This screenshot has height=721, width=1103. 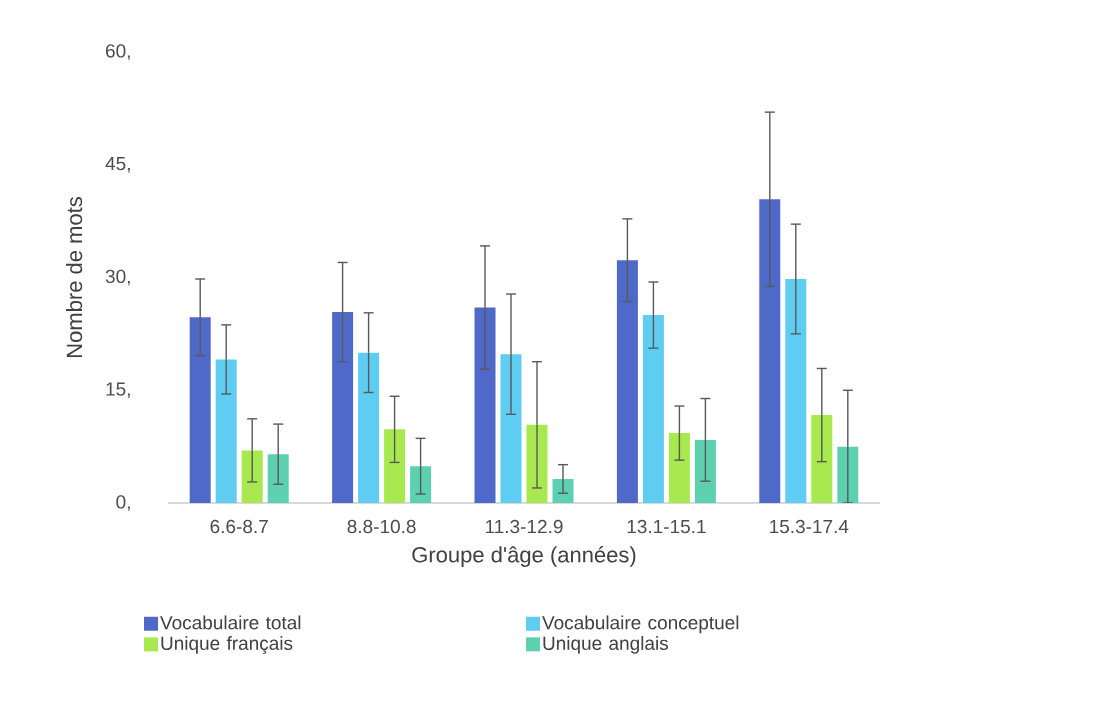 I want to click on x-tick-label: 11.3-12.9, so click(x=524, y=526).